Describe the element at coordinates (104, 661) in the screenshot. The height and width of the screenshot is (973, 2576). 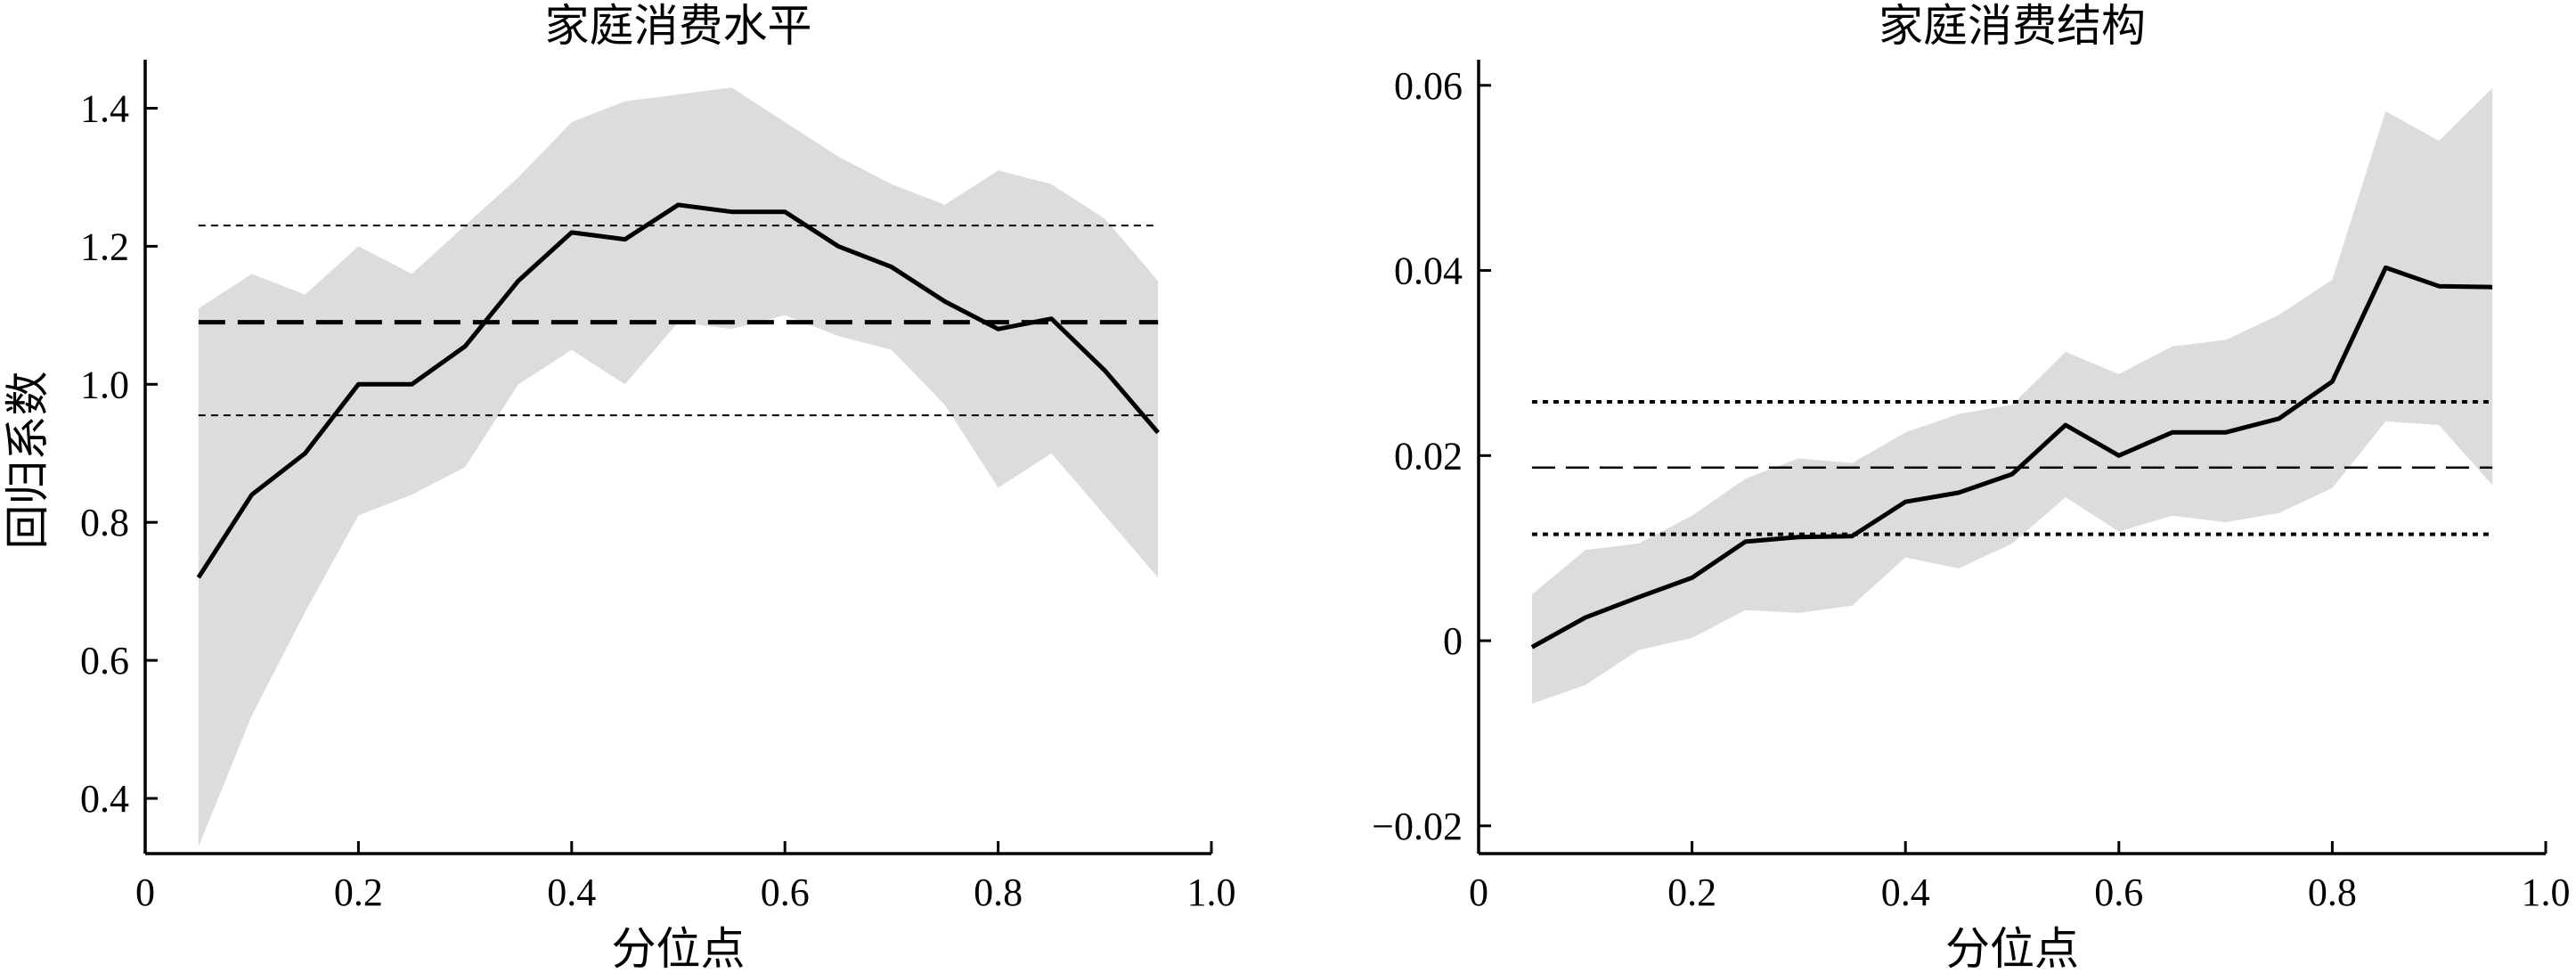
I see `y-tick-label: 0.6` at that location.